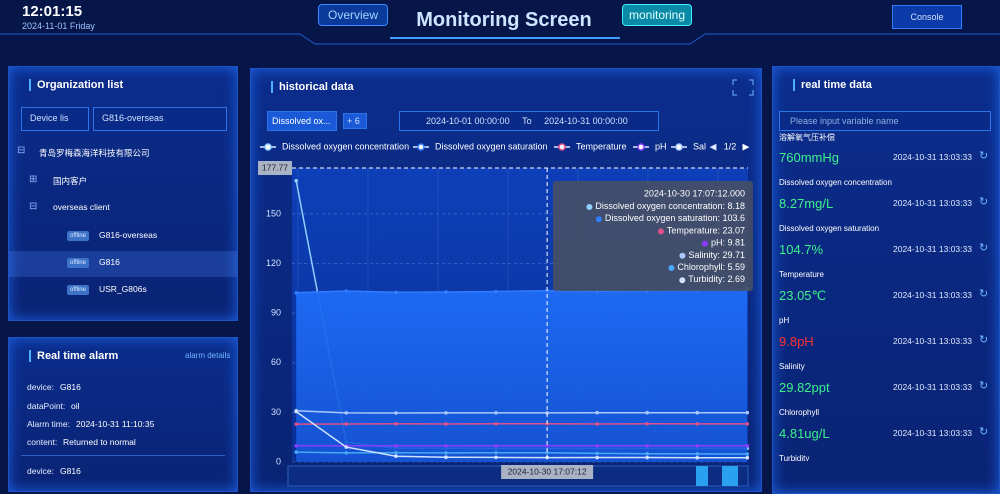 The height and width of the screenshot is (494, 1000). I want to click on tooltip-entry: Turbidity: 2.69, so click(716, 280).